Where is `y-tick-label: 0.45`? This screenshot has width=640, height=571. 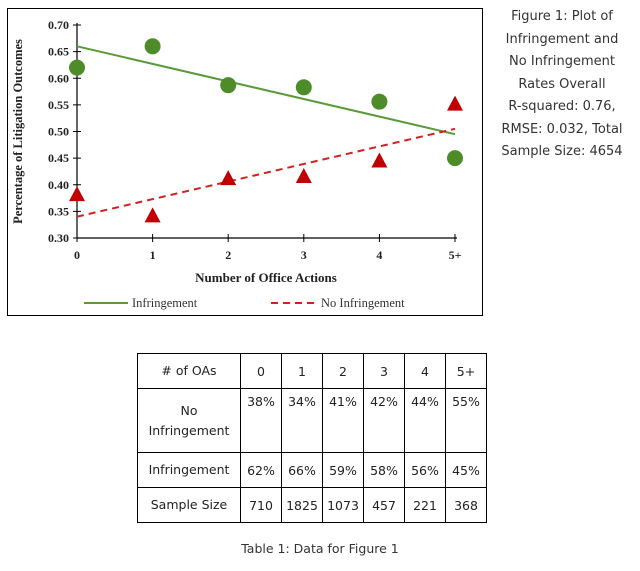
y-tick-label: 0.45 is located at coordinates (58, 158).